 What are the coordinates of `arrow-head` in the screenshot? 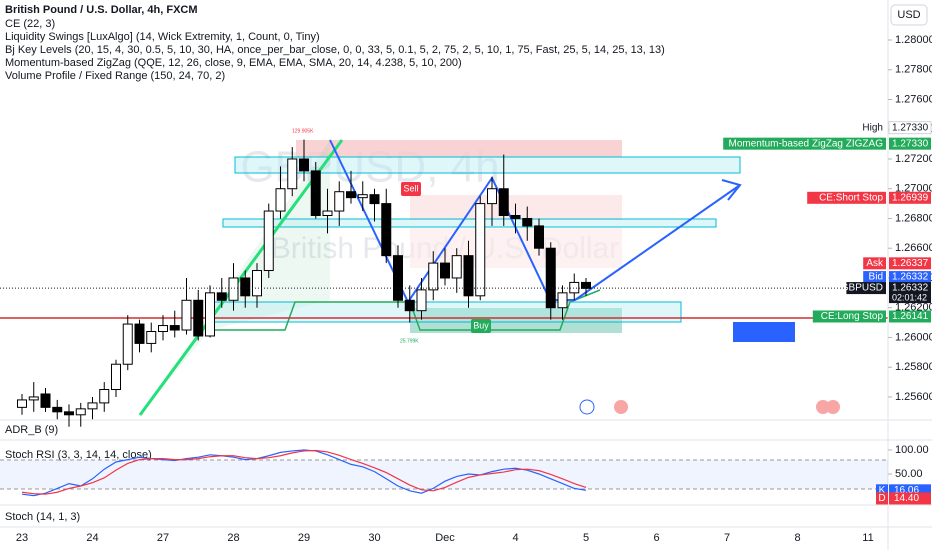 It's located at (731, 190).